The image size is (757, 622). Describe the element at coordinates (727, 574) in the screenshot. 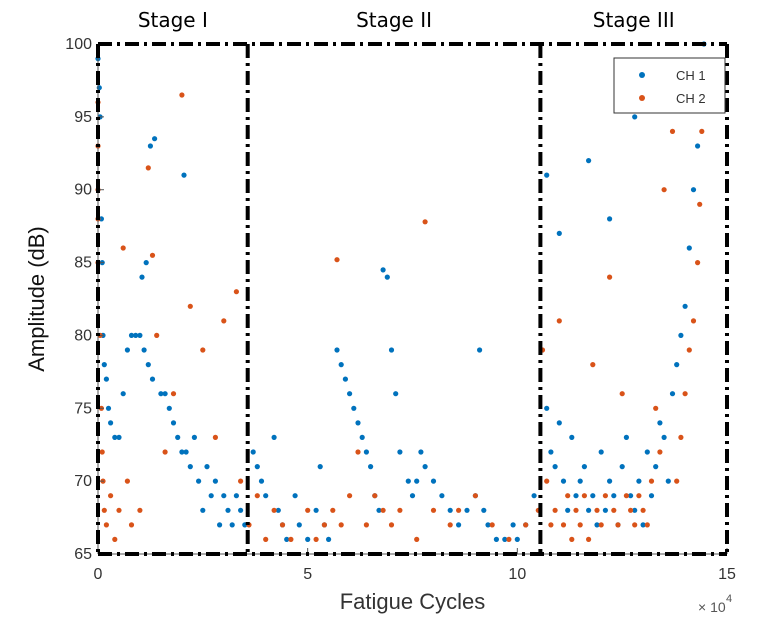

I see `x-tick-label: 15` at that location.